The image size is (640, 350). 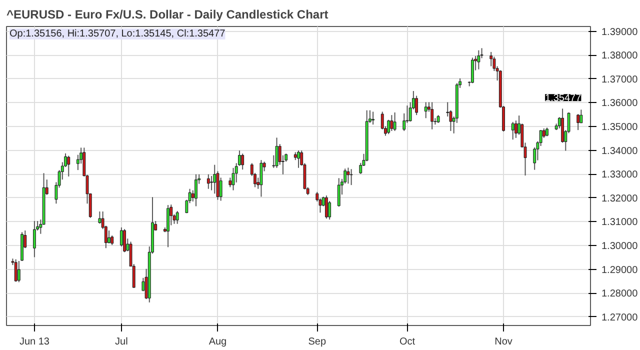 I want to click on y-tick-label: 1.28000, so click(x=620, y=294).